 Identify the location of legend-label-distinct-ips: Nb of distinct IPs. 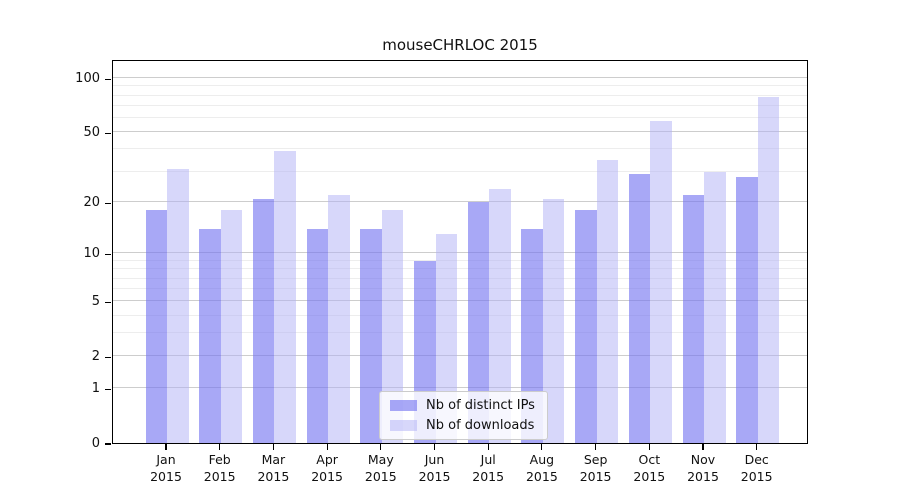
(480, 405).